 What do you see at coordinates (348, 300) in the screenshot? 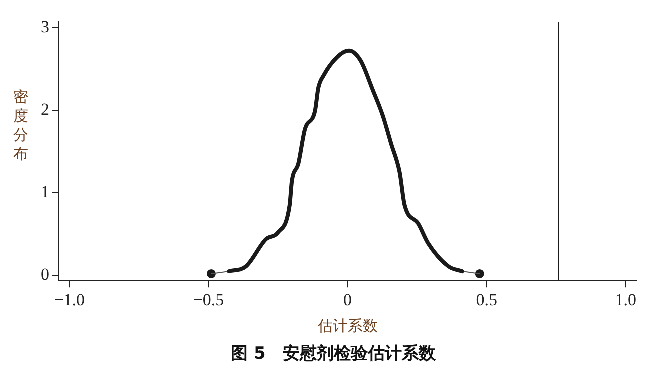
I see `x-tick-label: 0` at bounding box center [348, 300].